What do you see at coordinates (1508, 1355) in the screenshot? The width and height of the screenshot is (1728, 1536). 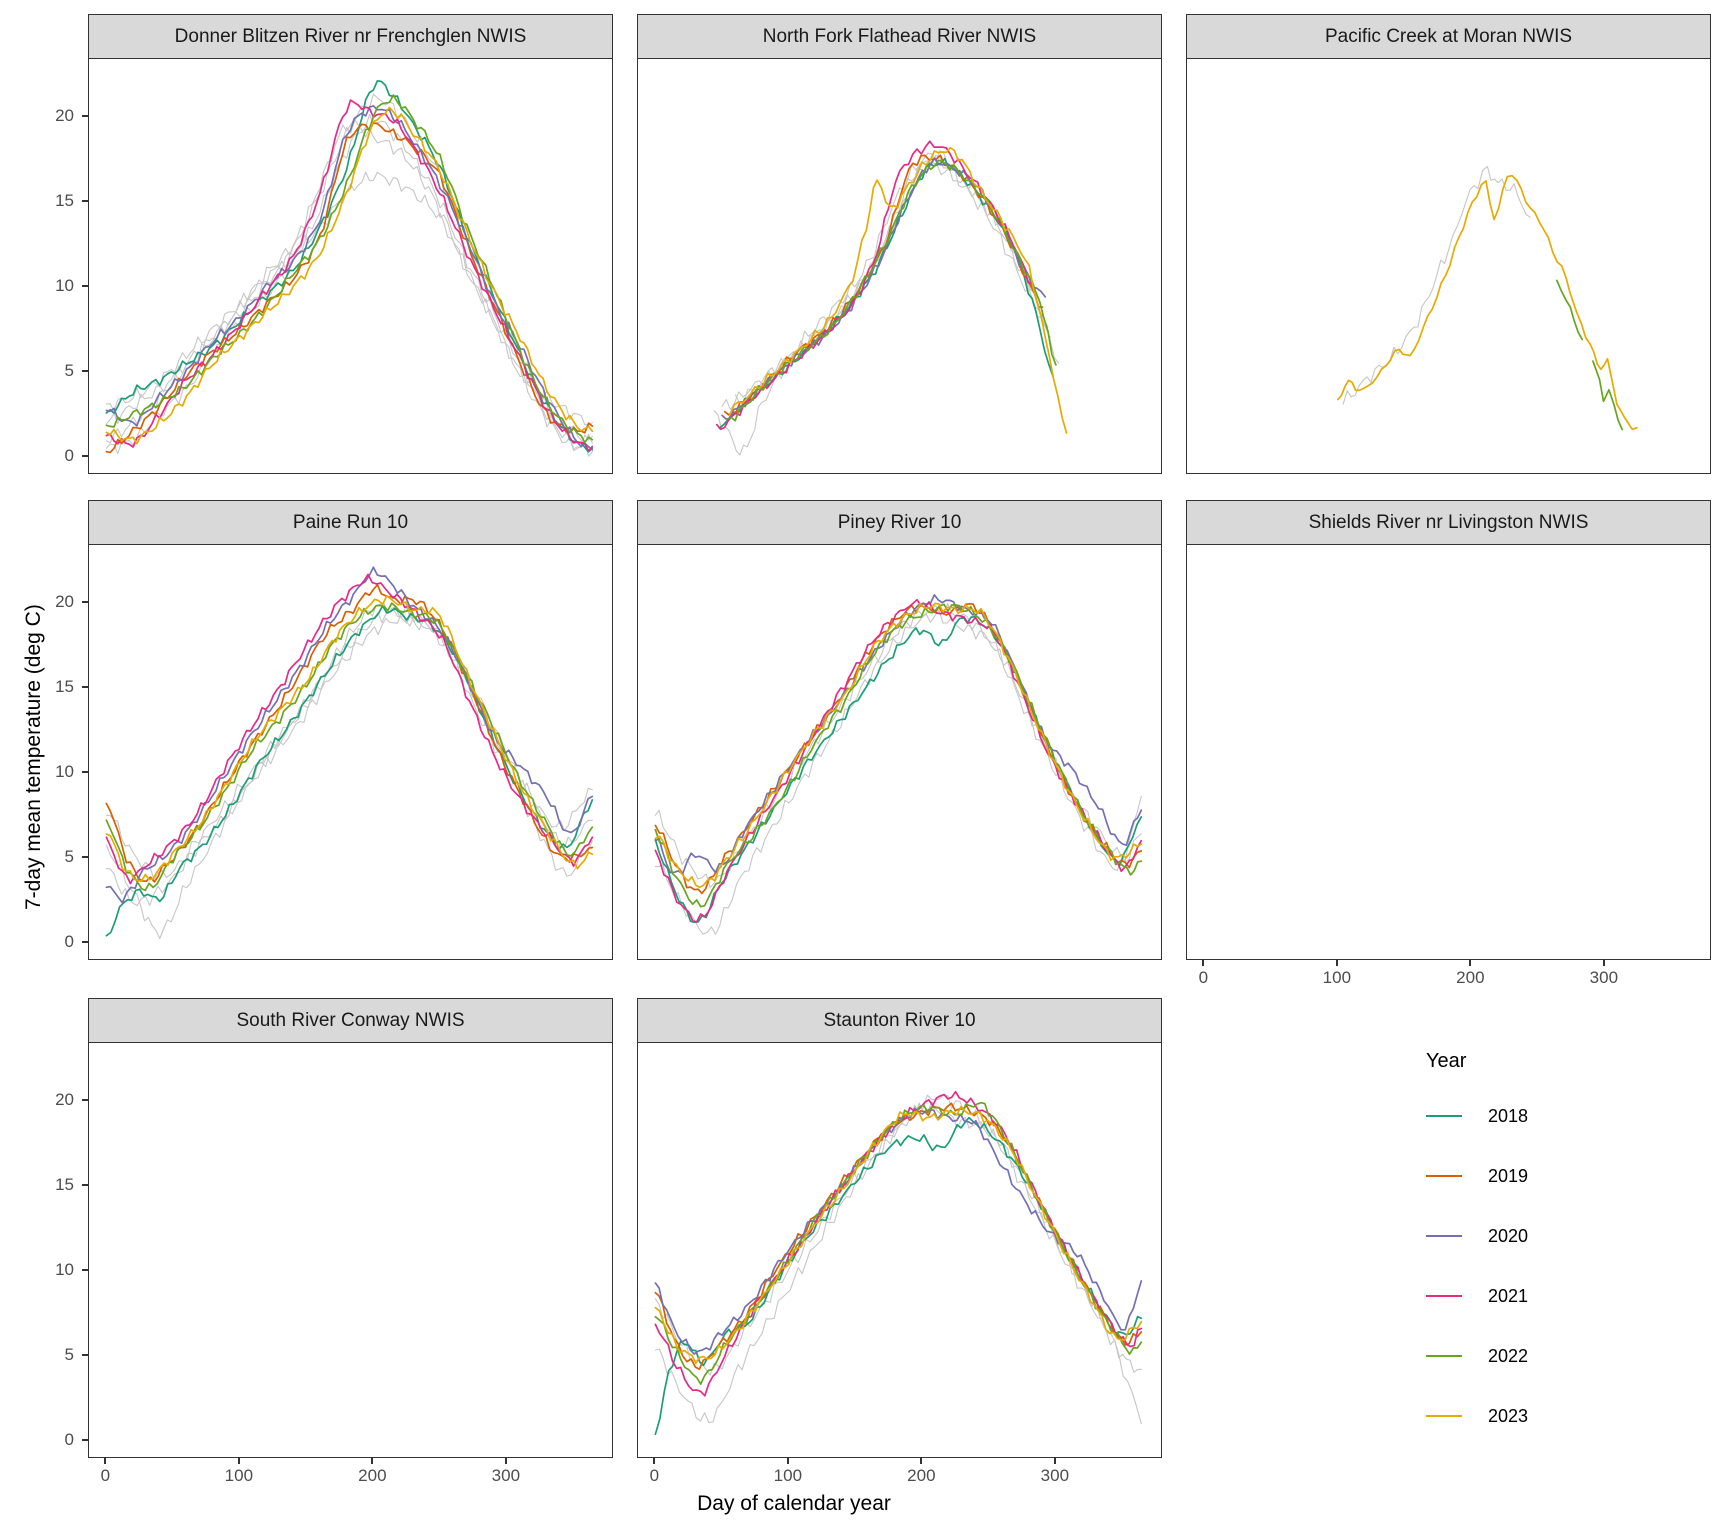 I see `legend-label: 2022` at bounding box center [1508, 1355].